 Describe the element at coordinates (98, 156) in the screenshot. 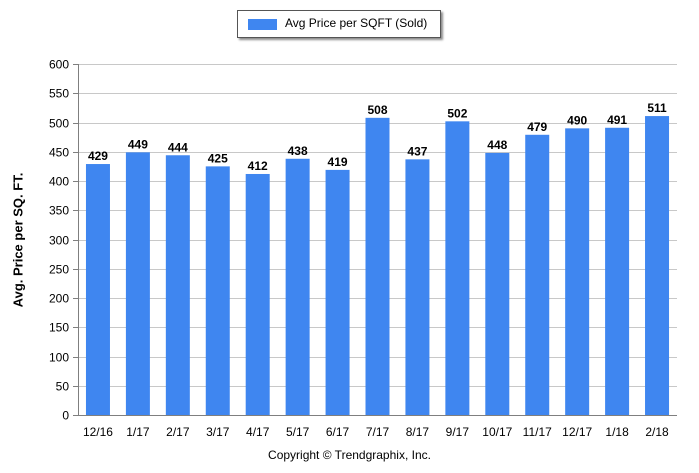

I see `data-label: 429` at that location.